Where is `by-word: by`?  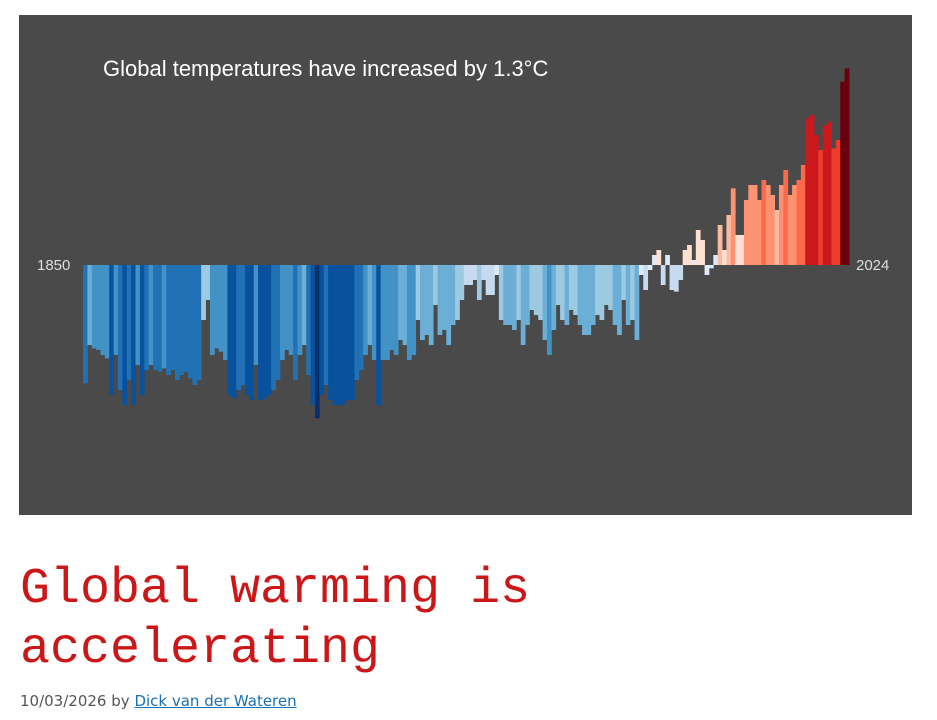 by-word: by is located at coordinates (120, 701).